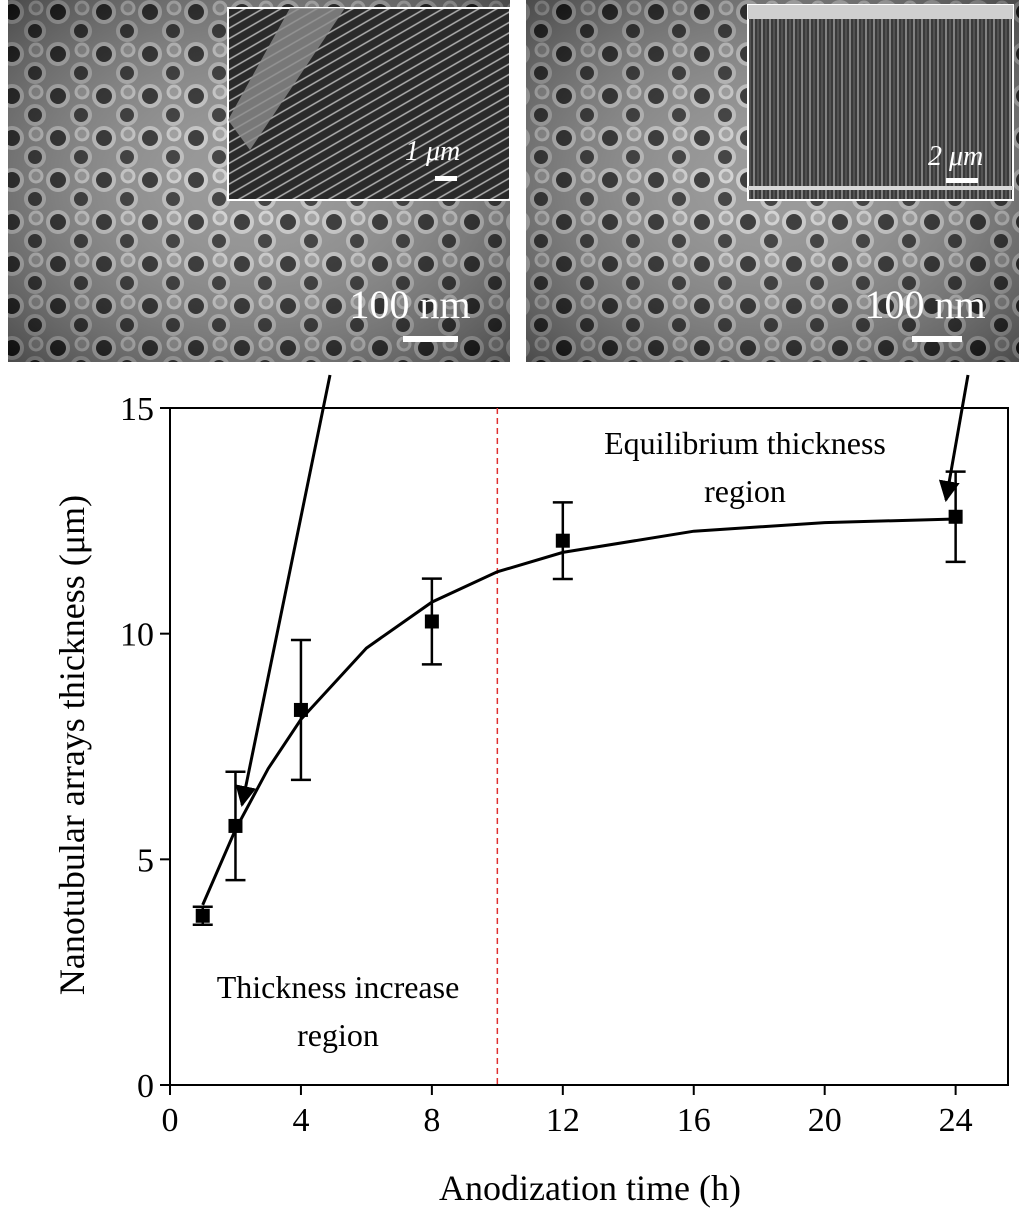 Image resolution: width=1019 pixels, height=1220 pixels. I want to click on micrograph: 2 μm 100 nm, so click(772, 181).